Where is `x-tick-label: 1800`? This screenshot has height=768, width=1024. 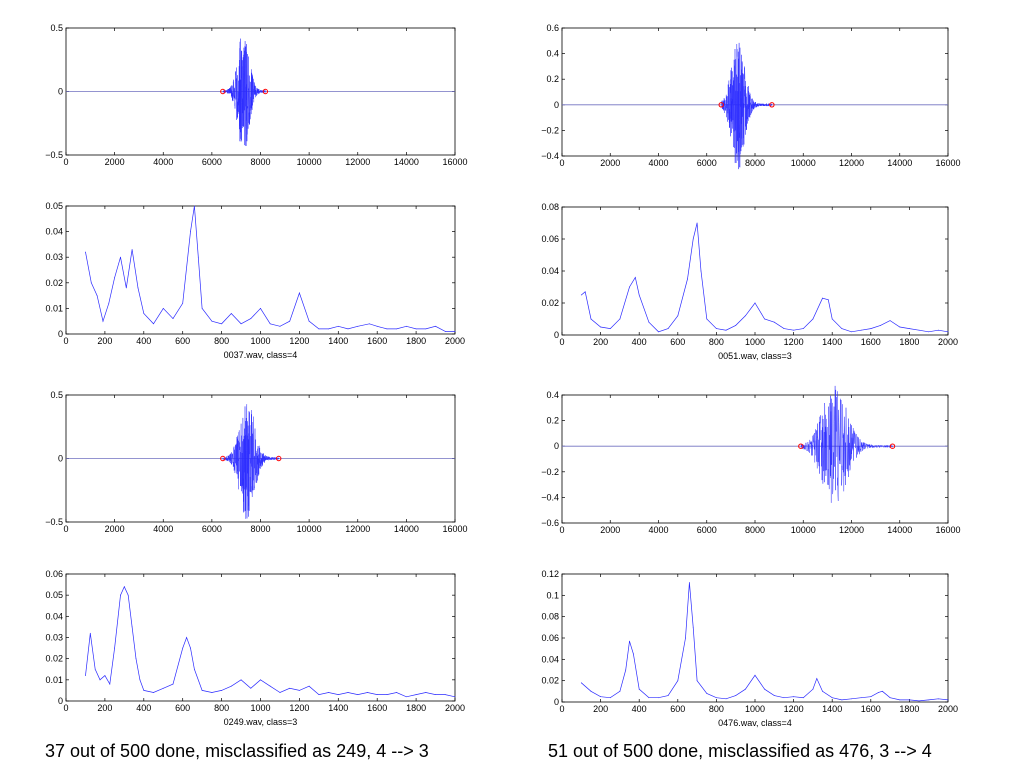
x-tick-label: 1800 is located at coordinates (416, 341).